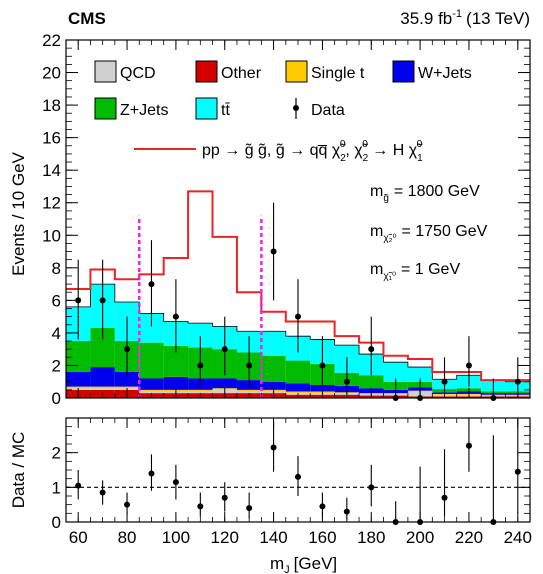 This screenshot has width=543, height=574. What do you see at coordinates (315, 563) in the screenshot?
I see `x-axis-label-unit: [GeV]` at bounding box center [315, 563].